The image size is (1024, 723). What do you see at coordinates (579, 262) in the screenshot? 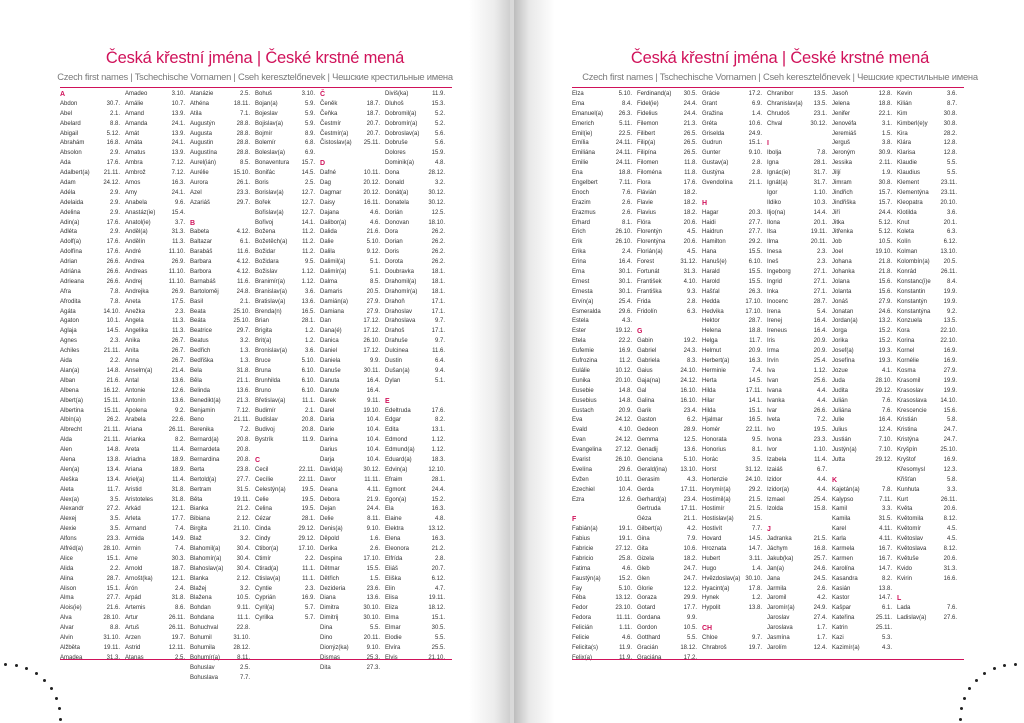
I see `first-name: Erina` at bounding box center [579, 262].